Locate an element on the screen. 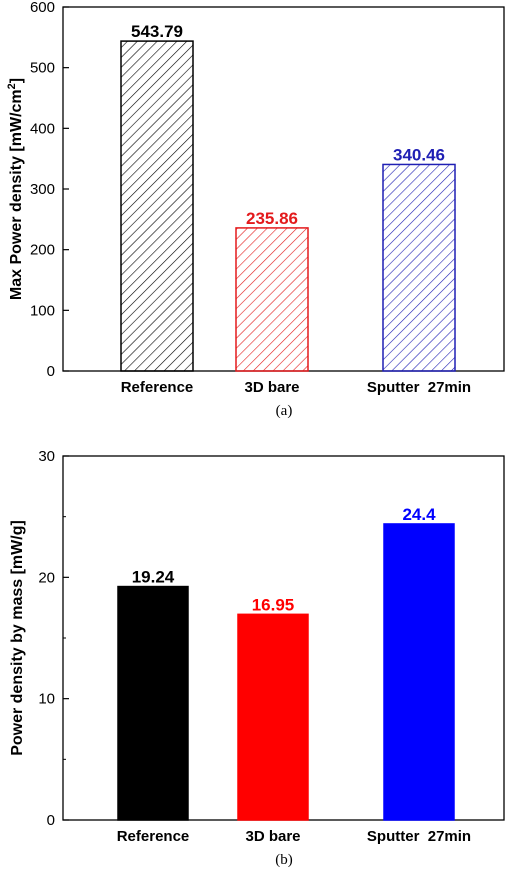 The image size is (514, 881). y-tick-label: 600 is located at coordinates (42, 8).